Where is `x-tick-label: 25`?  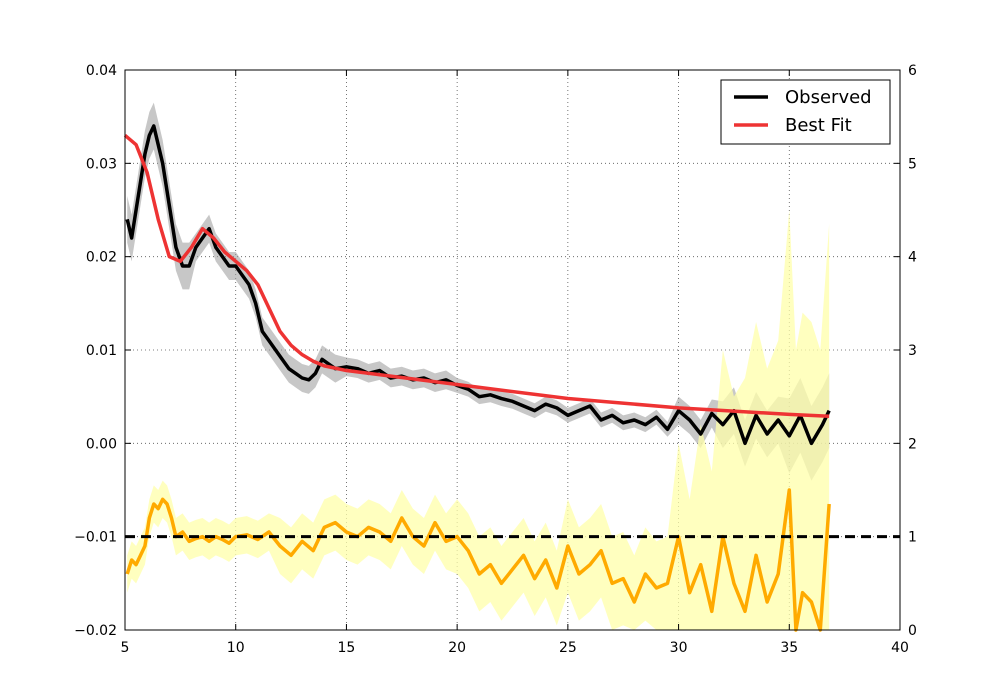
x-tick-label: 25 is located at coordinates (568, 648).